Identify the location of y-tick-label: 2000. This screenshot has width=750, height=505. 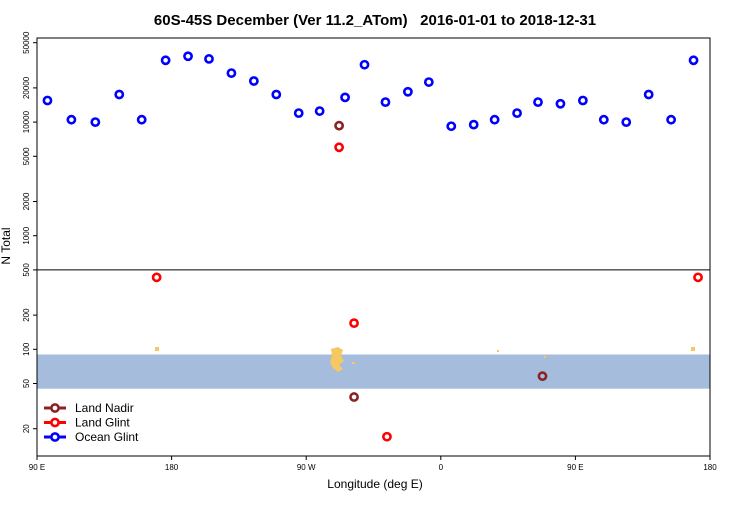
(26, 201).